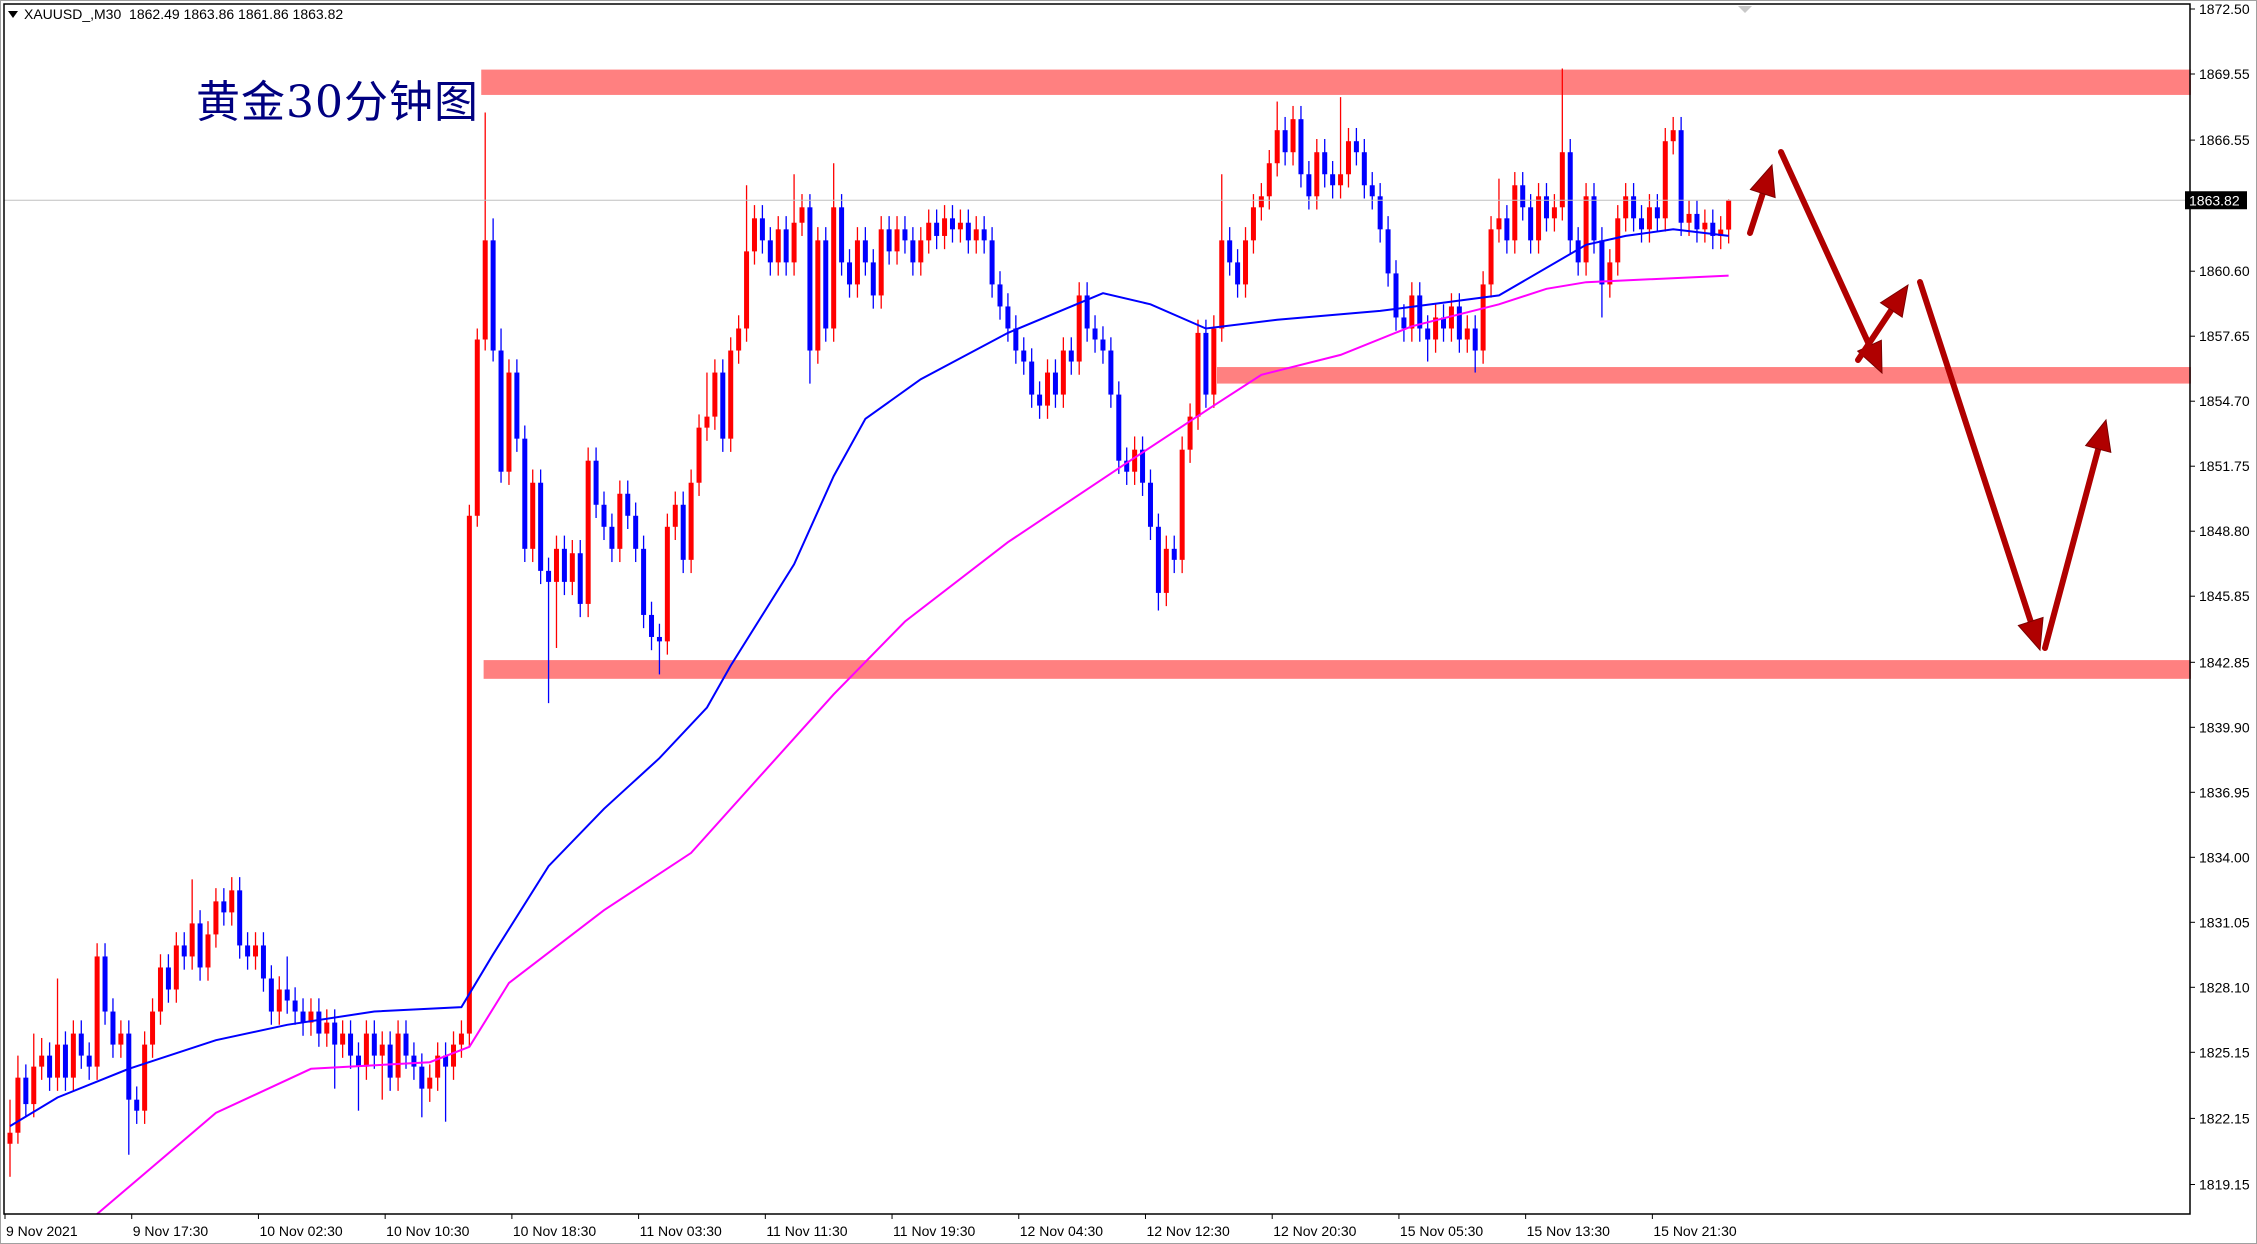  What do you see at coordinates (13, 14) in the screenshot?
I see `collapse-triangle-icon` at bounding box center [13, 14].